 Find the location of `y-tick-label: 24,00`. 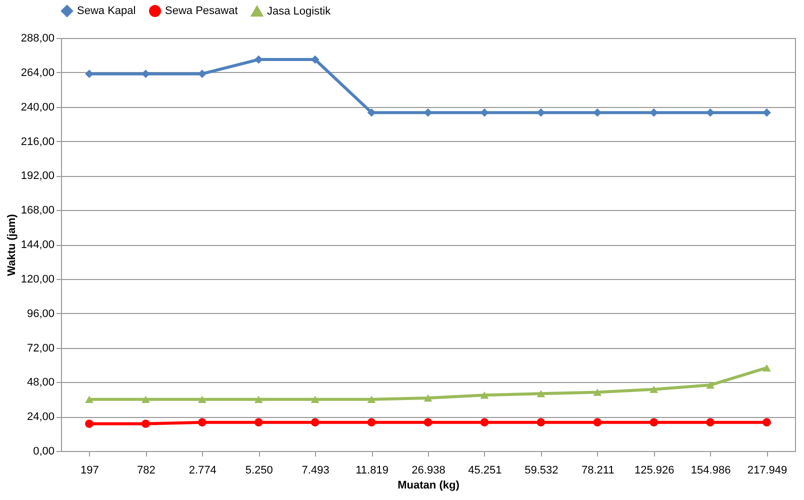

y-tick-label: 24,00 is located at coordinates (40, 417).